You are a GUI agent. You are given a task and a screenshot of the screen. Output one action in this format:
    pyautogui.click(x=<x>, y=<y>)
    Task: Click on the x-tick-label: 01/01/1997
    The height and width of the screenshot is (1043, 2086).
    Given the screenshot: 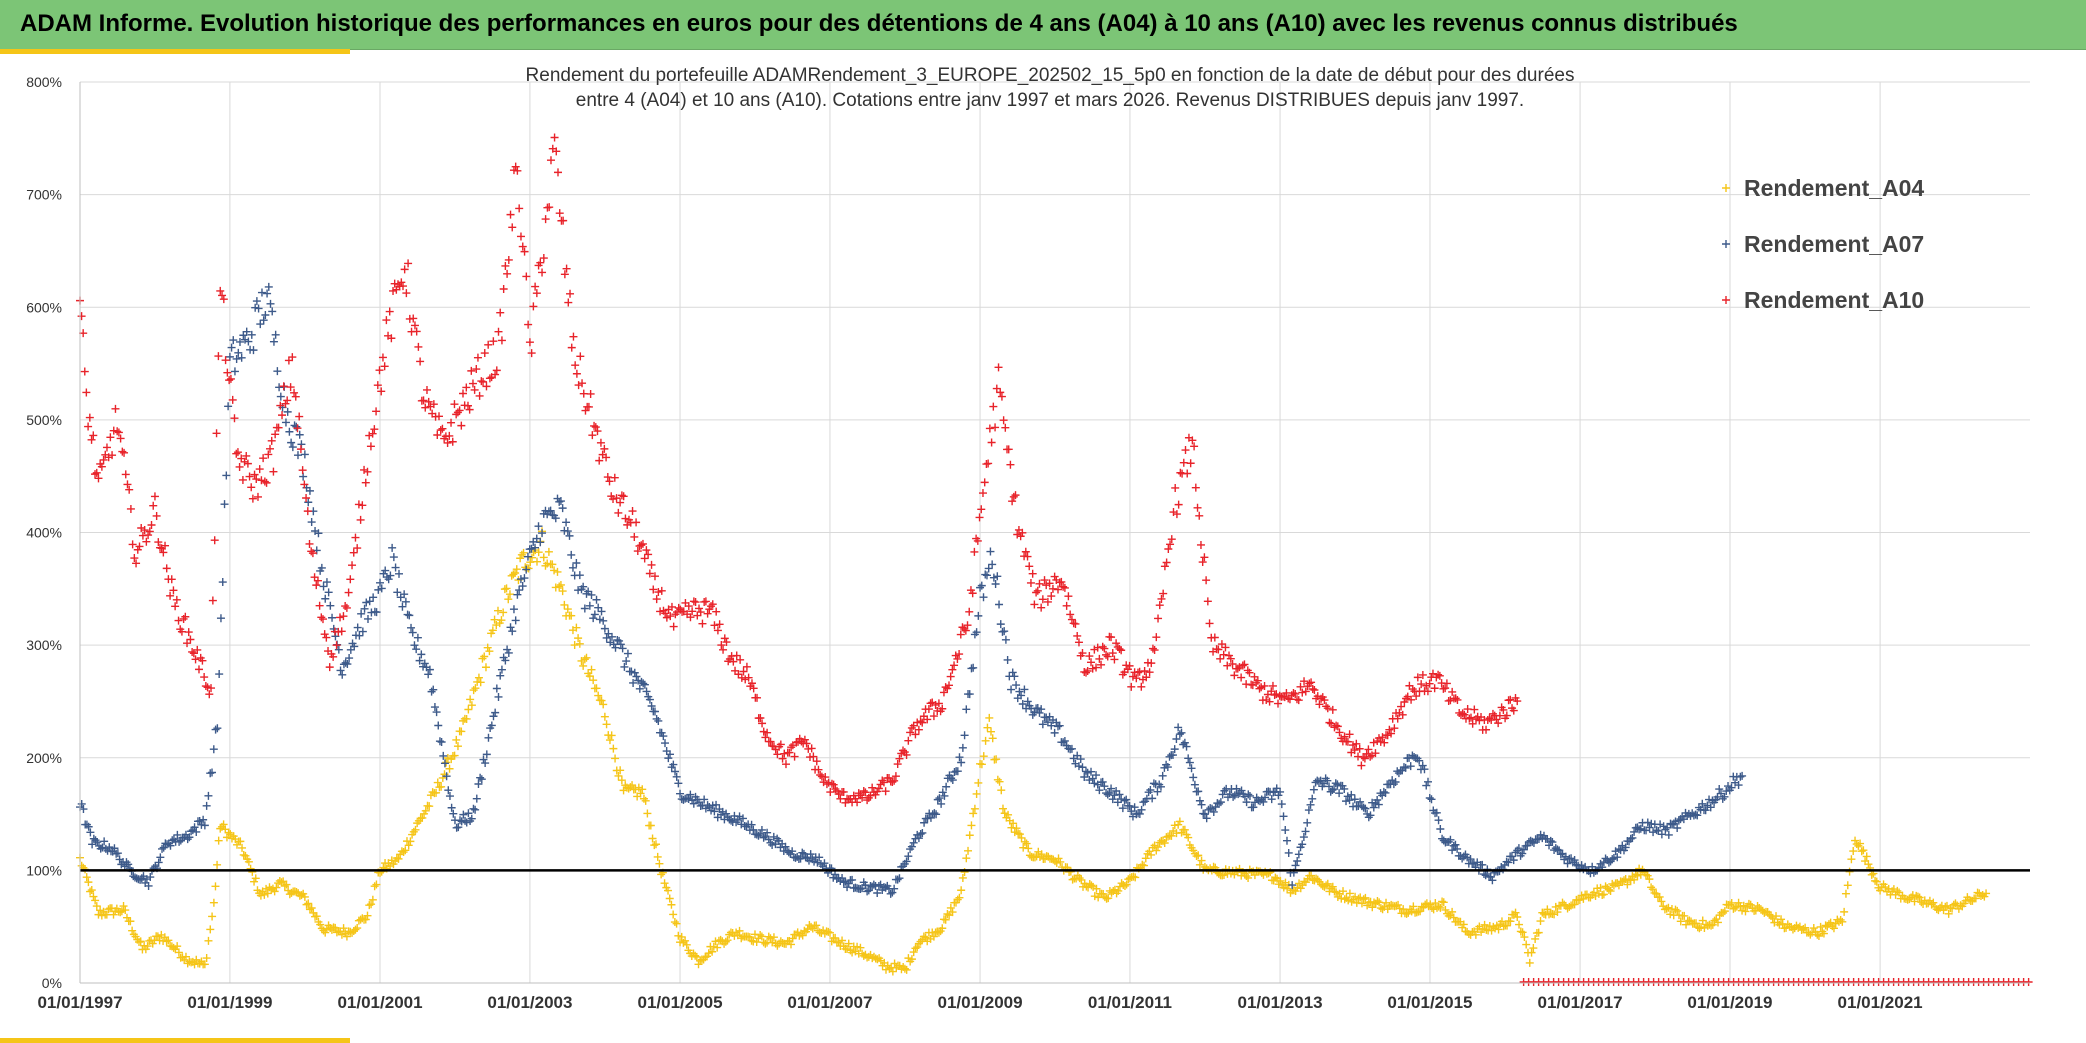 What is the action you would take?
    pyautogui.click(x=79, y=1002)
    